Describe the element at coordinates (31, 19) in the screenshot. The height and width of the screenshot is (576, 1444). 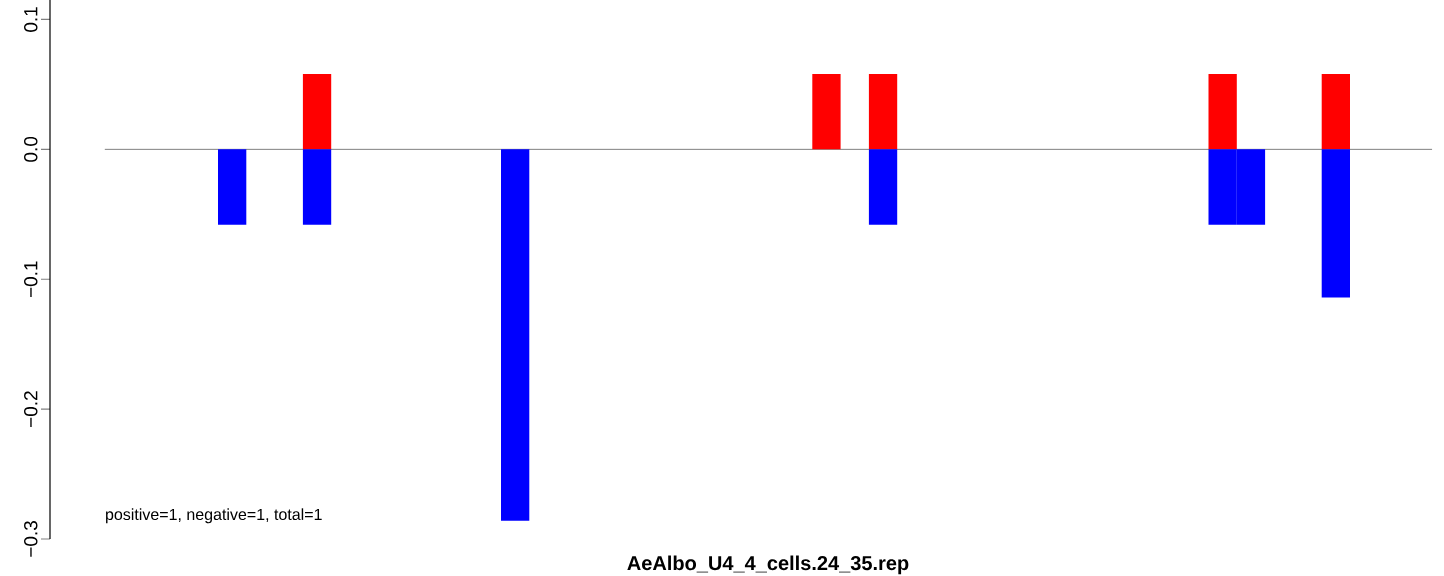
I see `y-tick-label: 0.1` at that location.